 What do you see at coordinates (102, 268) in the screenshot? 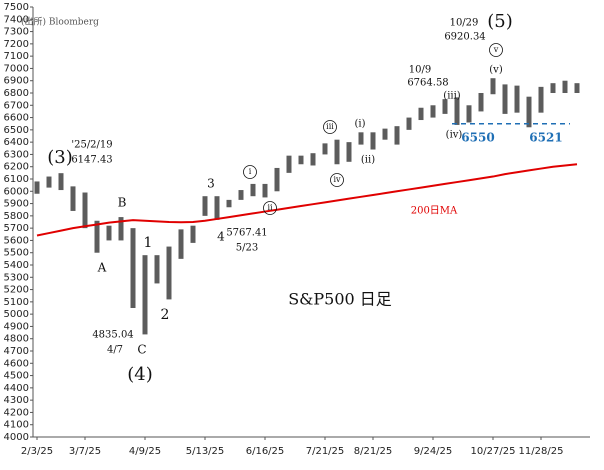
I see `annotation: A` at bounding box center [102, 268].